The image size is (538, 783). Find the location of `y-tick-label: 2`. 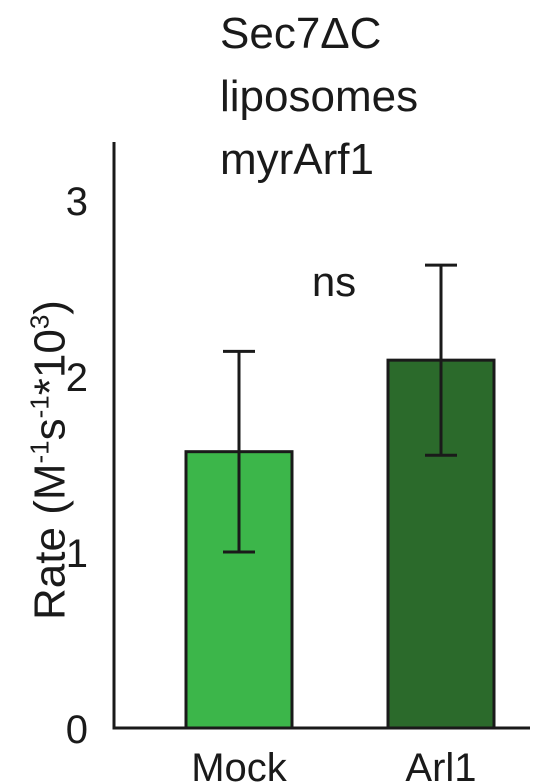

y-tick-label: 2 is located at coordinates (77, 378).